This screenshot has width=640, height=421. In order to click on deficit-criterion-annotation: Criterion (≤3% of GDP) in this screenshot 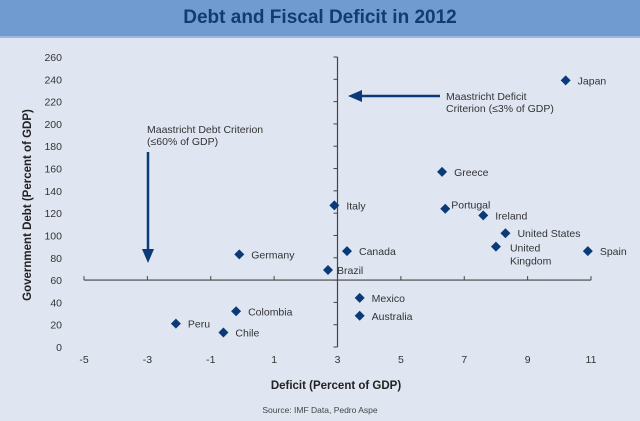, I will do `click(500, 109)`.